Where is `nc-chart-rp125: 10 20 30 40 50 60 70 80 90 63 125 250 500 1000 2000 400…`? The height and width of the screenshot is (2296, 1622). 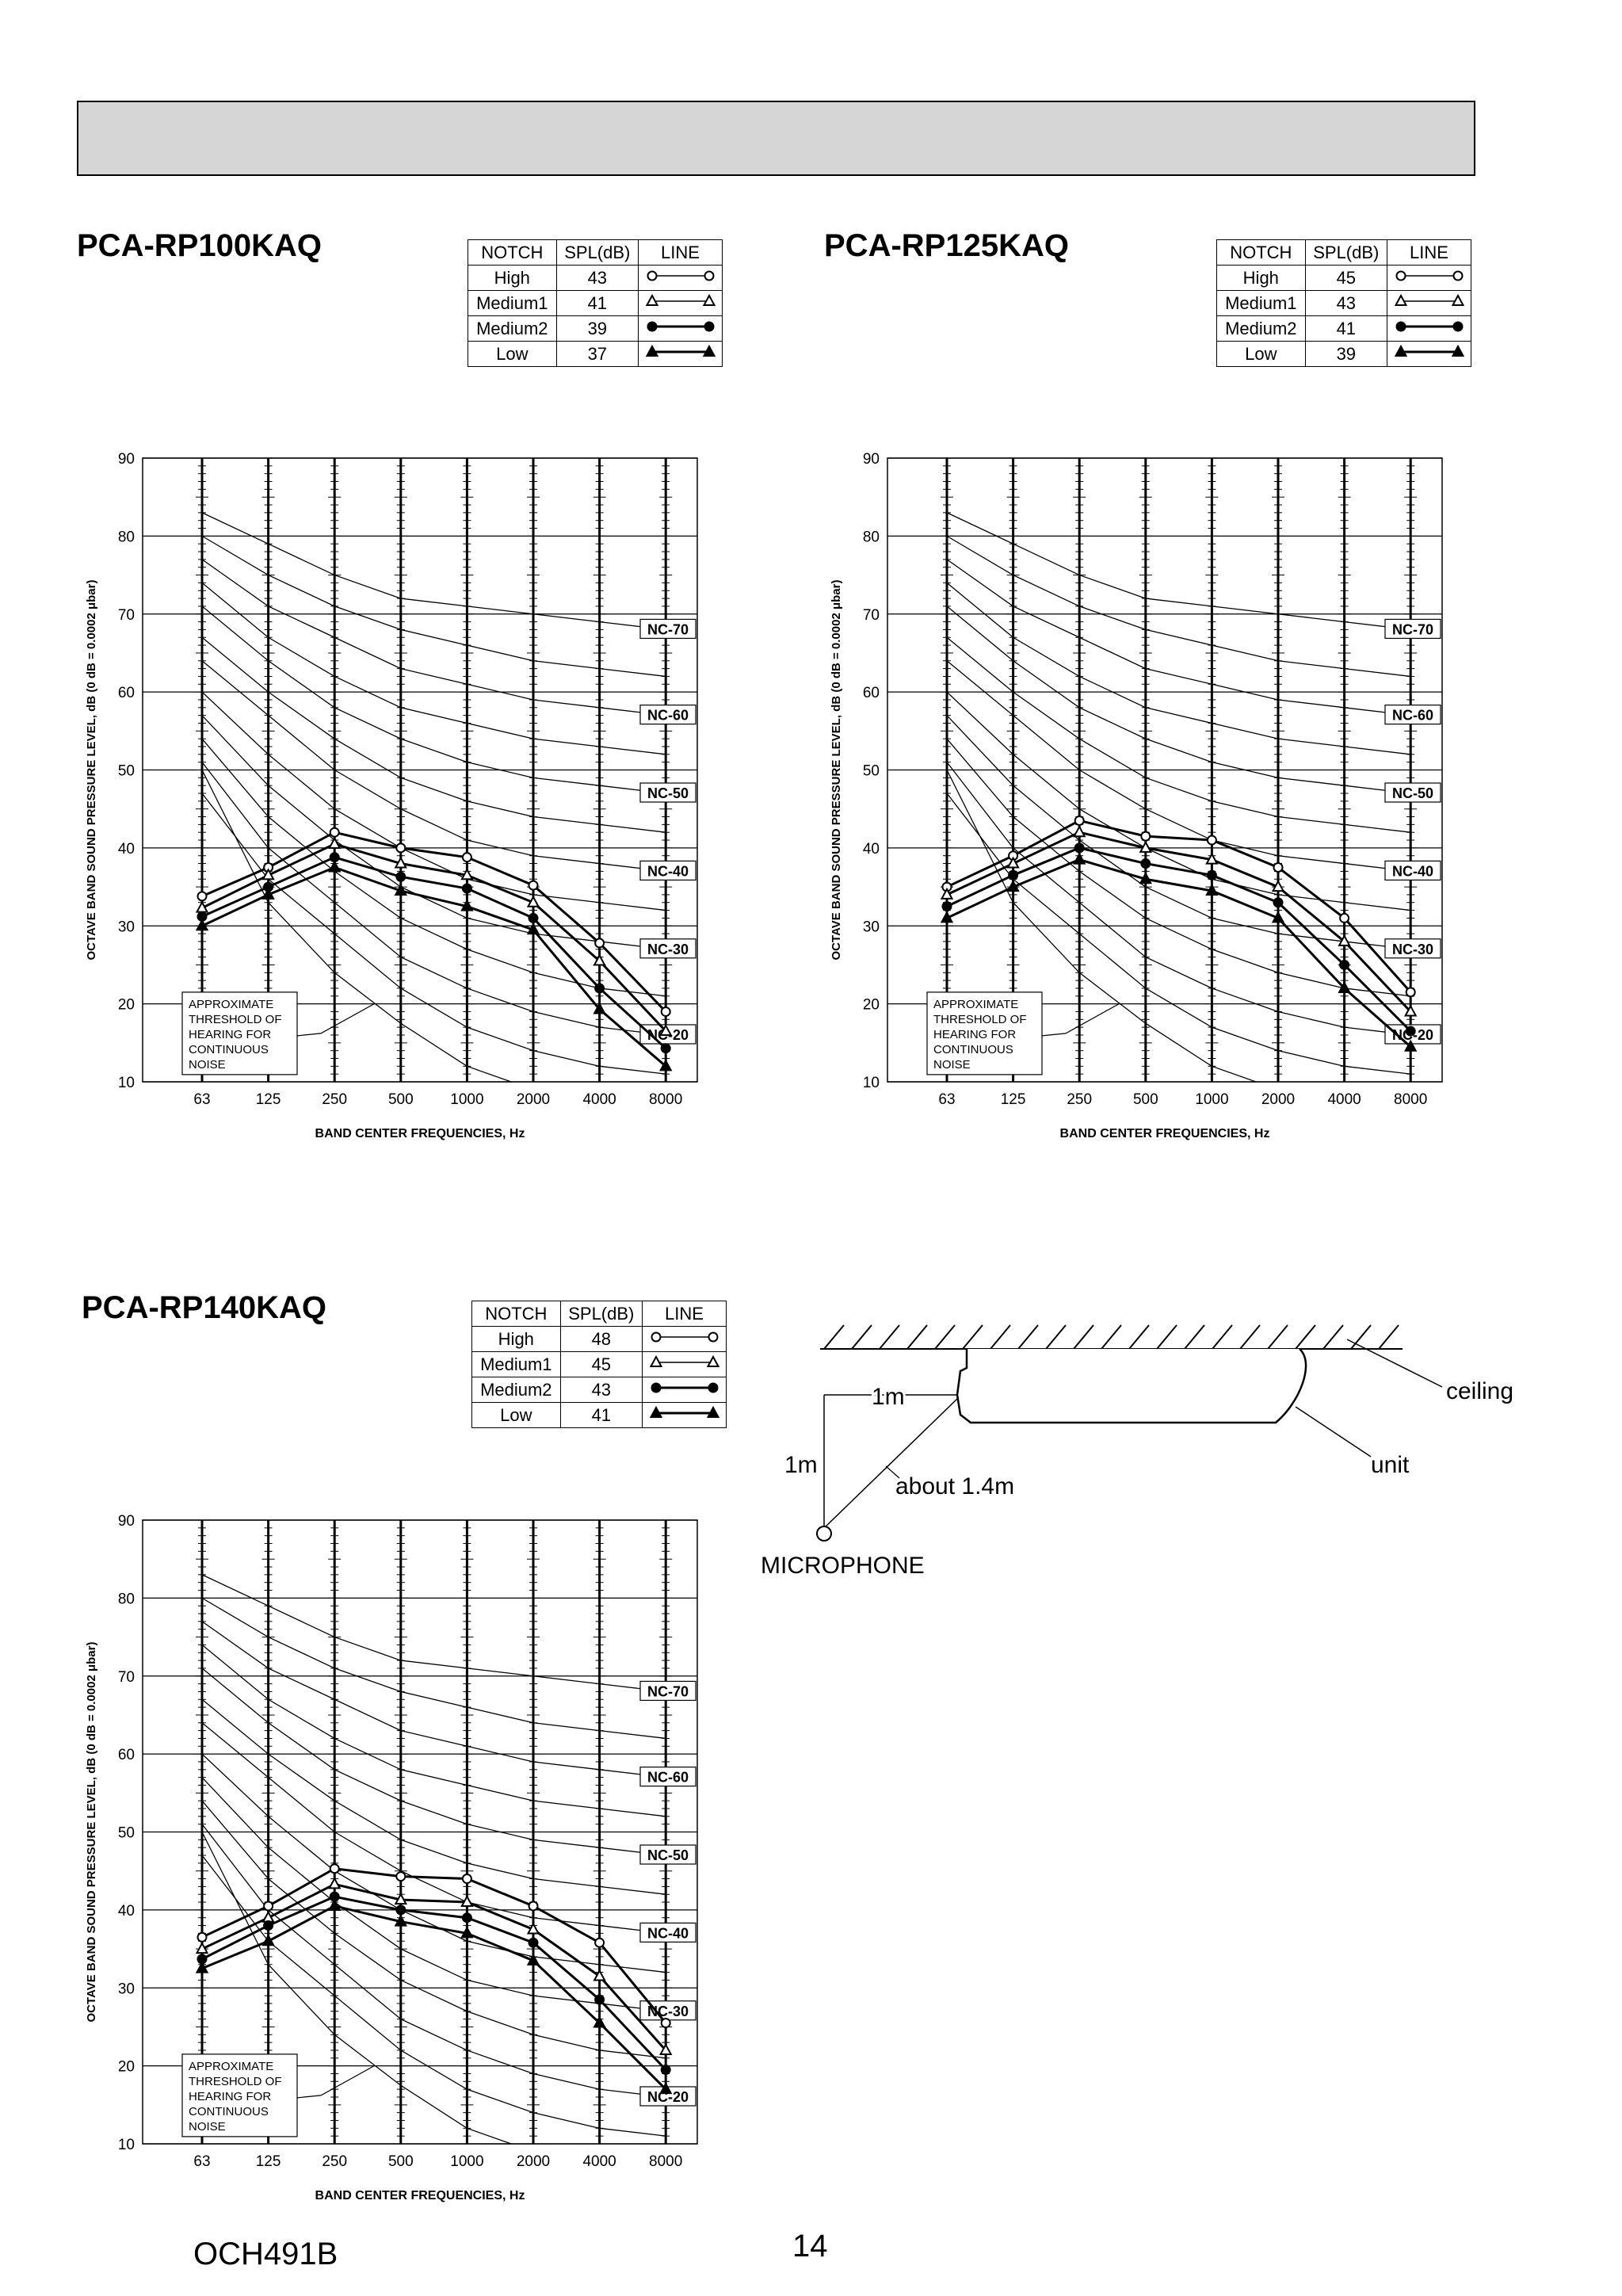 nc-chart-rp125: 10 20 30 40 50 60 70 80 90 63 125 250 500 1000 2000 400… is located at coordinates (1136, 795).